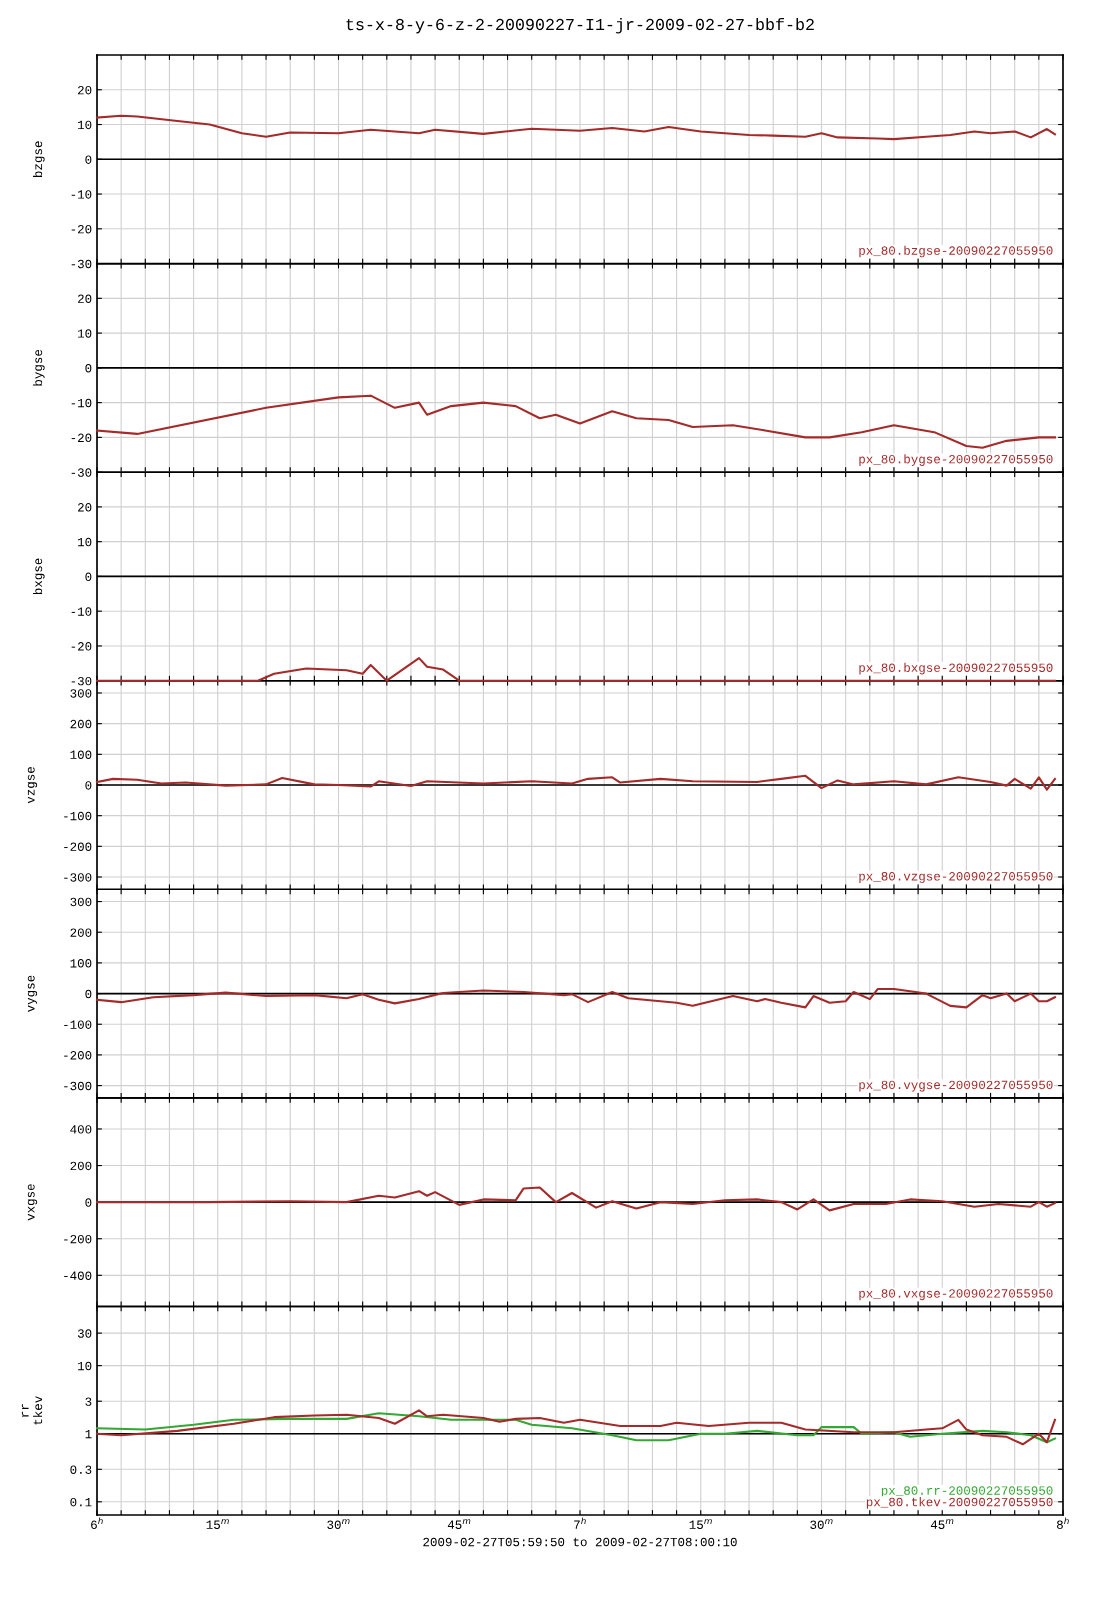 The image size is (1107, 1600). What do you see at coordinates (580, 1523) in the screenshot?
I see `x-tick-label: 7$^{h}$` at bounding box center [580, 1523].